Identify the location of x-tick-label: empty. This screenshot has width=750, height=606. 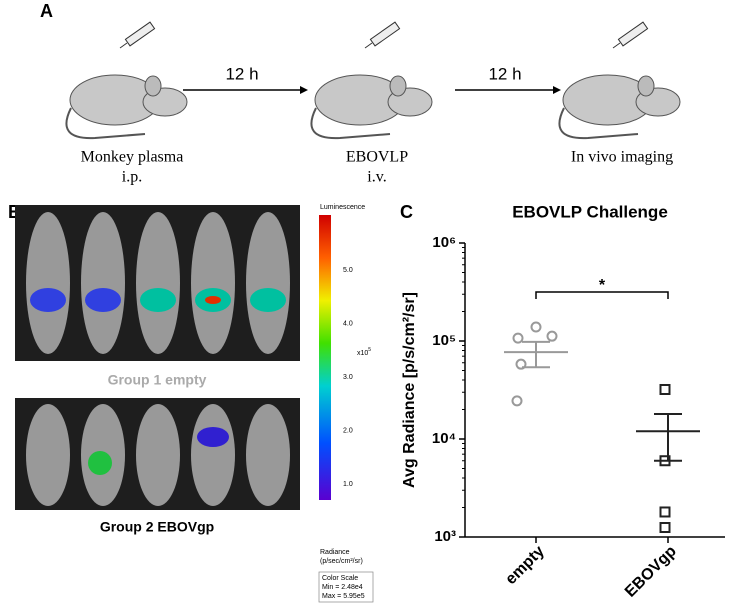
(524, 565).